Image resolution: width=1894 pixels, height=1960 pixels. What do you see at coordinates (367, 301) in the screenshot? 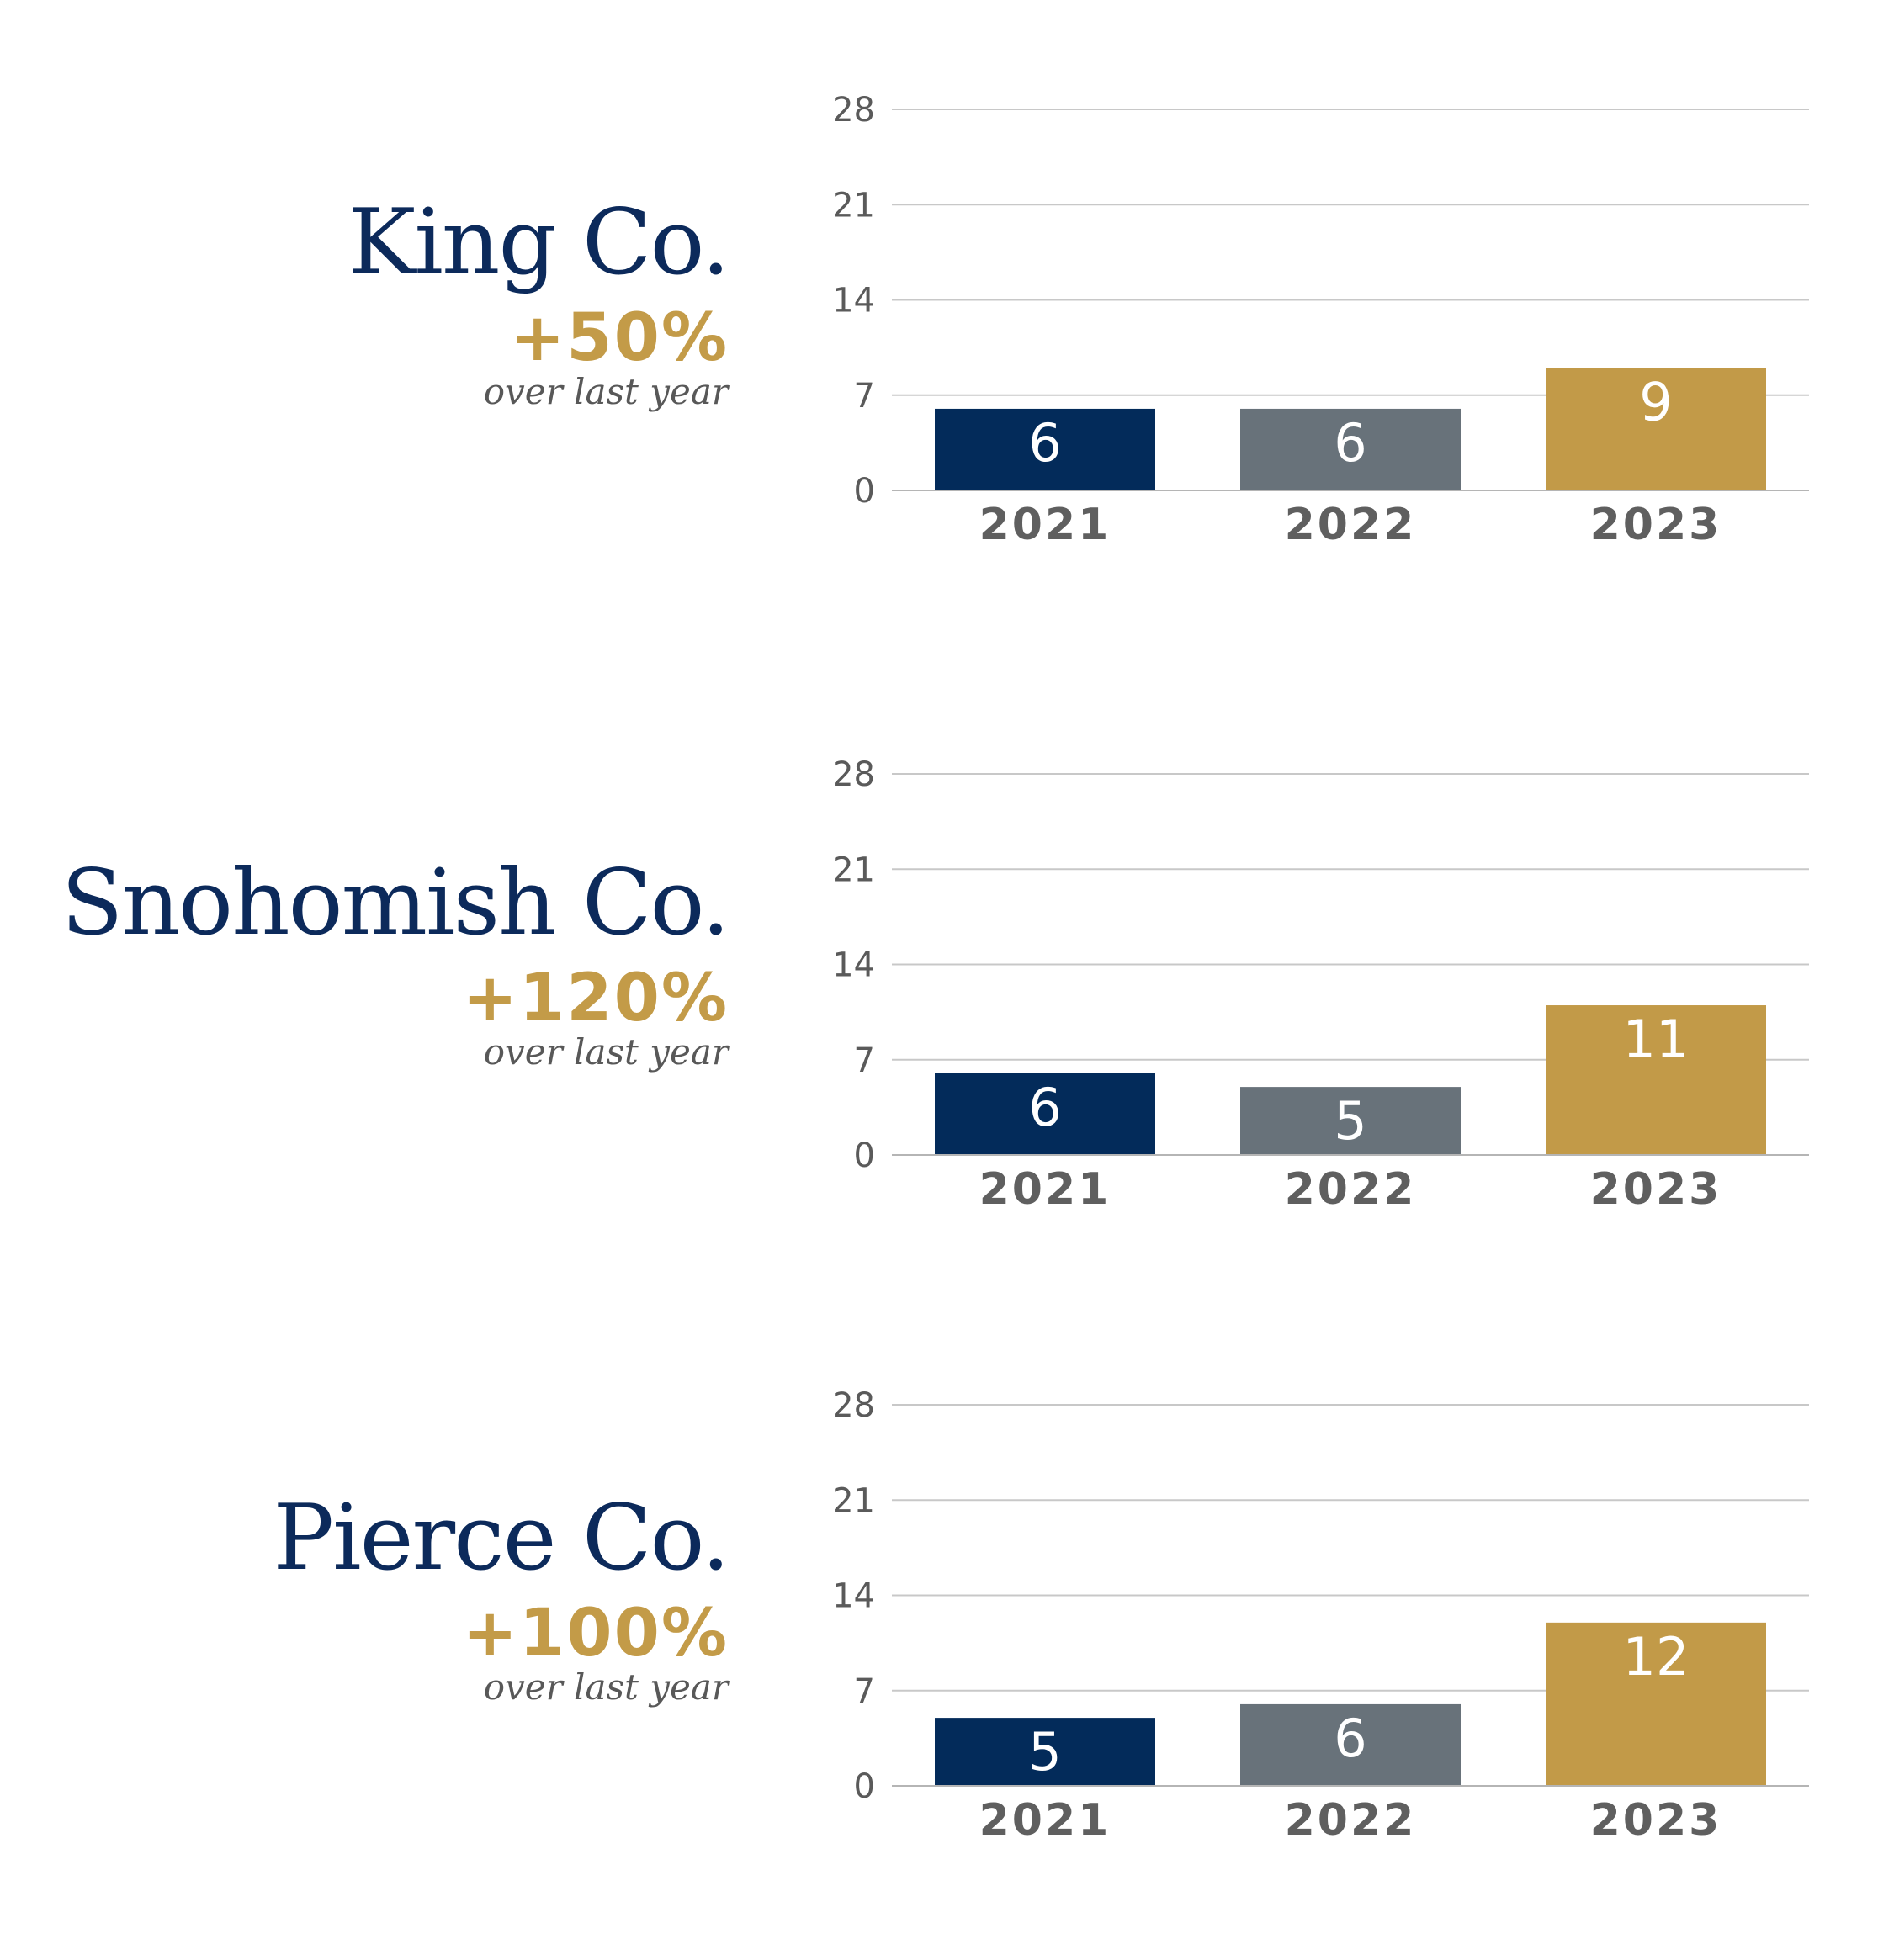
I see `county-king-block: King Co. +50% over last year` at bounding box center [367, 301].